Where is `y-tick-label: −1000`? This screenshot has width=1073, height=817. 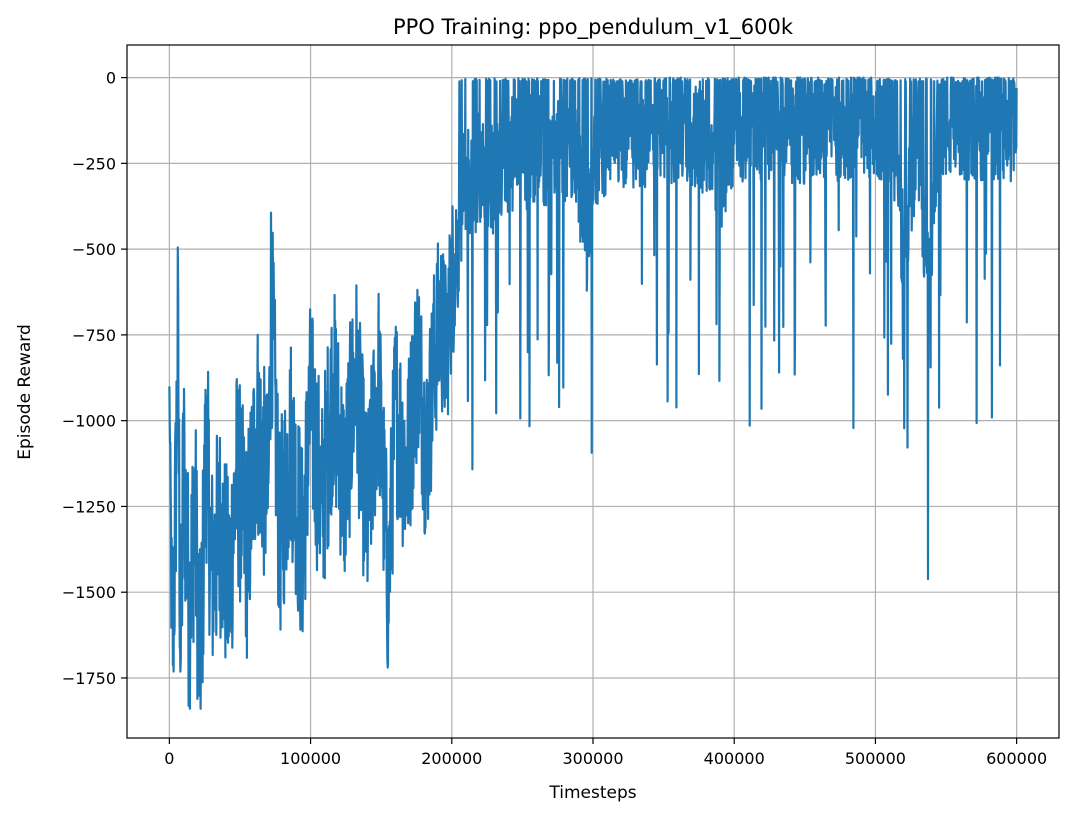 y-tick-label: −1000 is located at coordinates (89, 421).